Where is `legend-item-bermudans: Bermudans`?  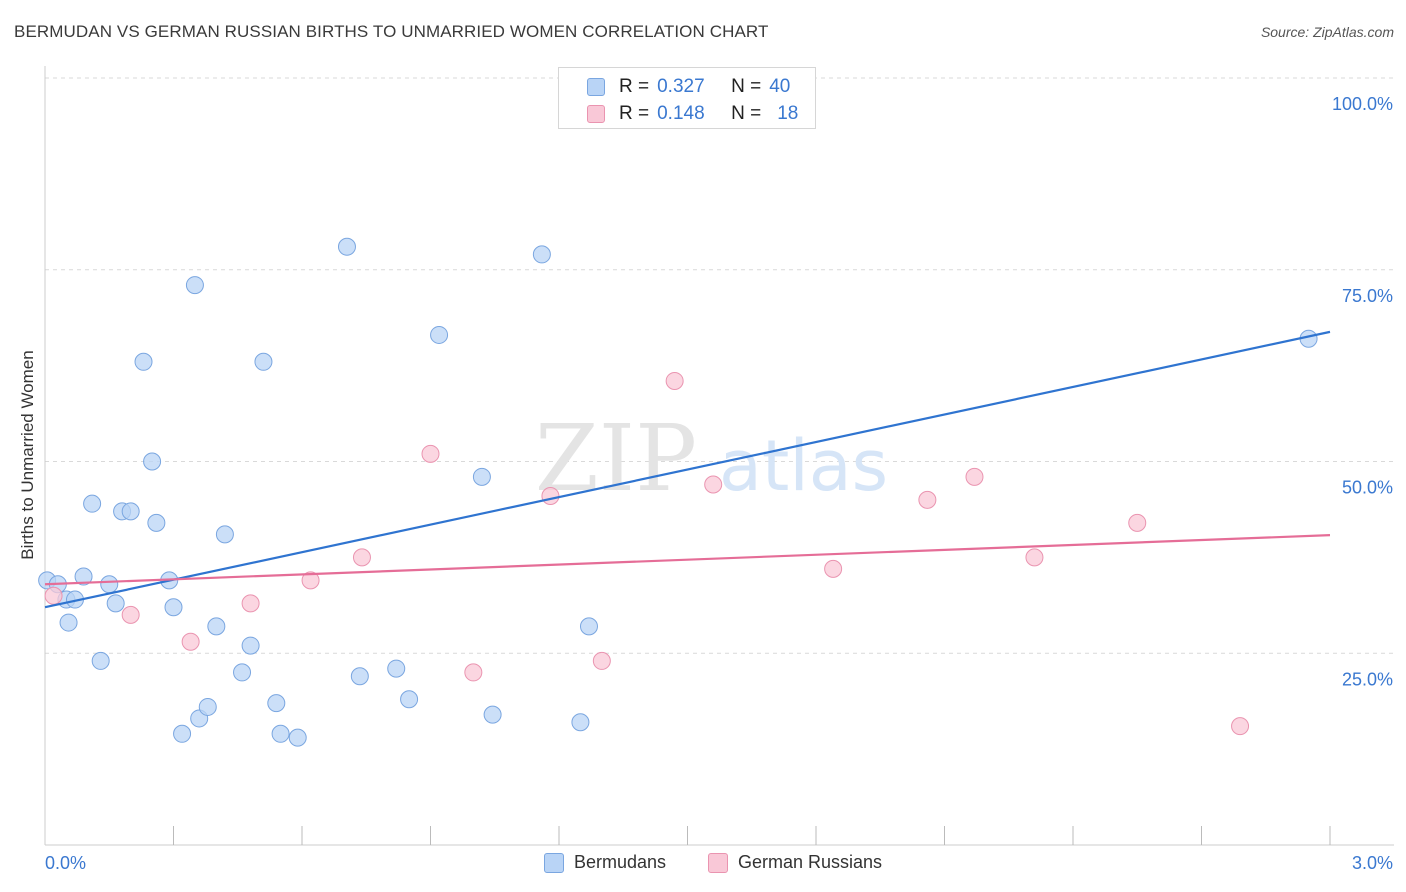 legend-item-bermudans: Bermudans is located at coordinates (605, 862).